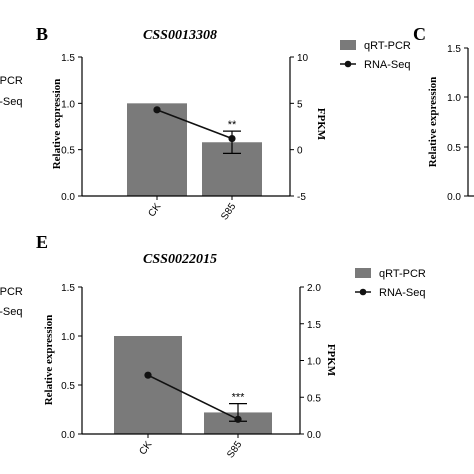 The image size is (474, 474). What do you see at coordinates (300, 151) in the screenshot?
I see `y2-tick-label: 0` at bounding box center [300, 151].